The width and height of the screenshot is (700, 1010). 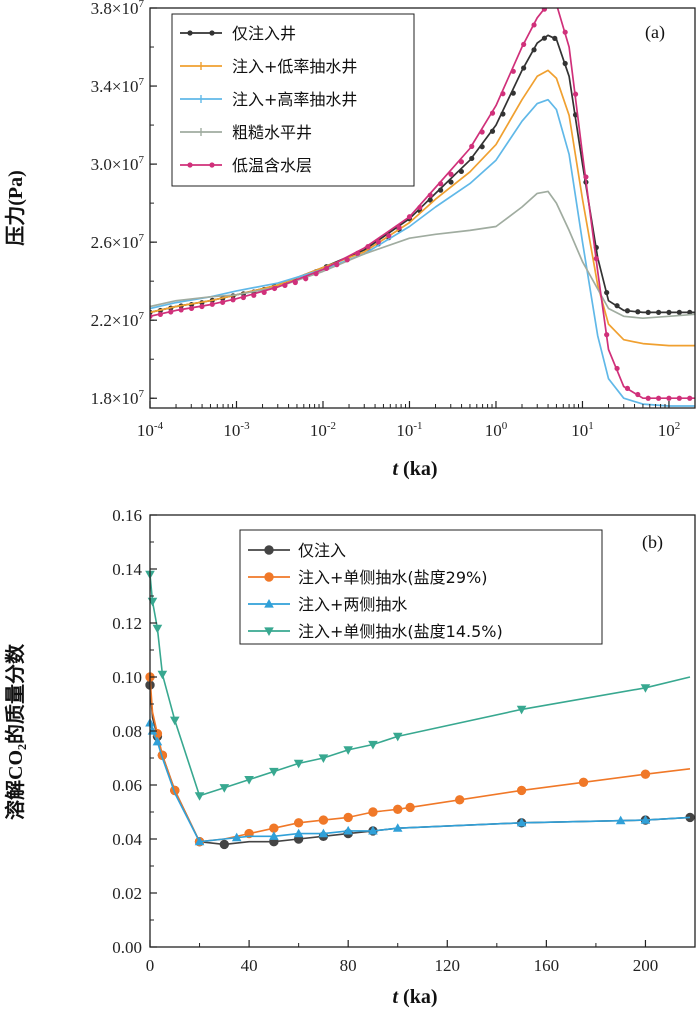 I want to click on y-tick-label: 2.6×10⁷, so click(x=118, y=242).